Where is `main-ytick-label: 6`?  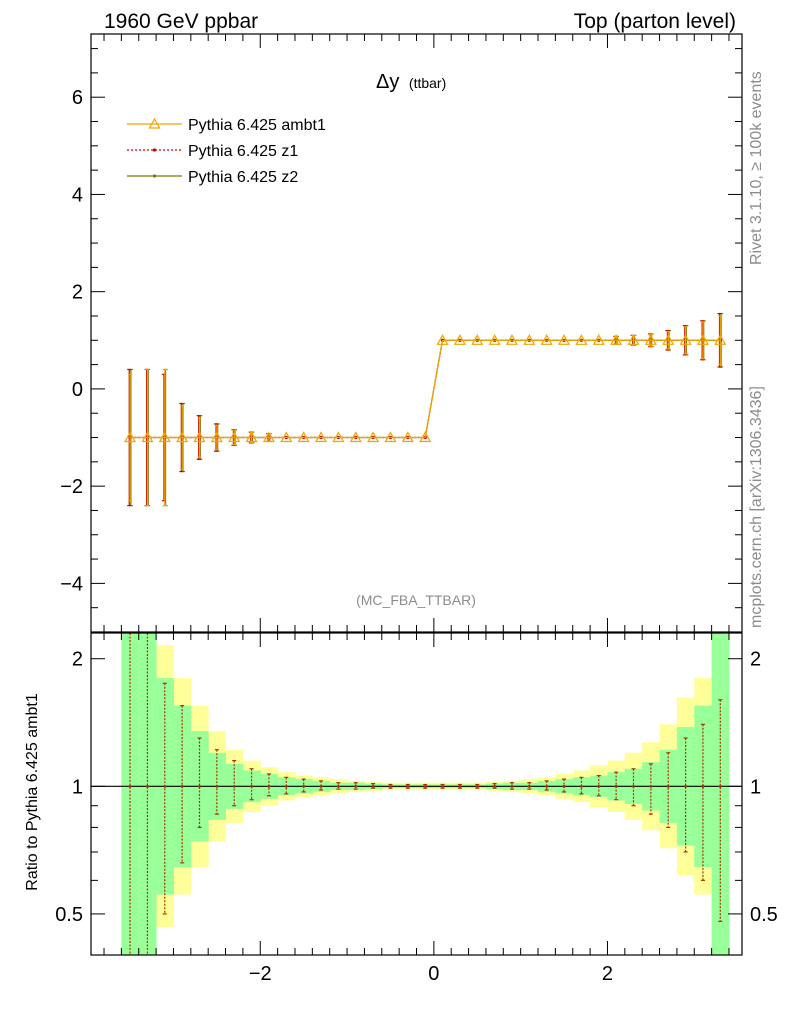
main-ytick-label: 6 is located at coordinates (77, 98).